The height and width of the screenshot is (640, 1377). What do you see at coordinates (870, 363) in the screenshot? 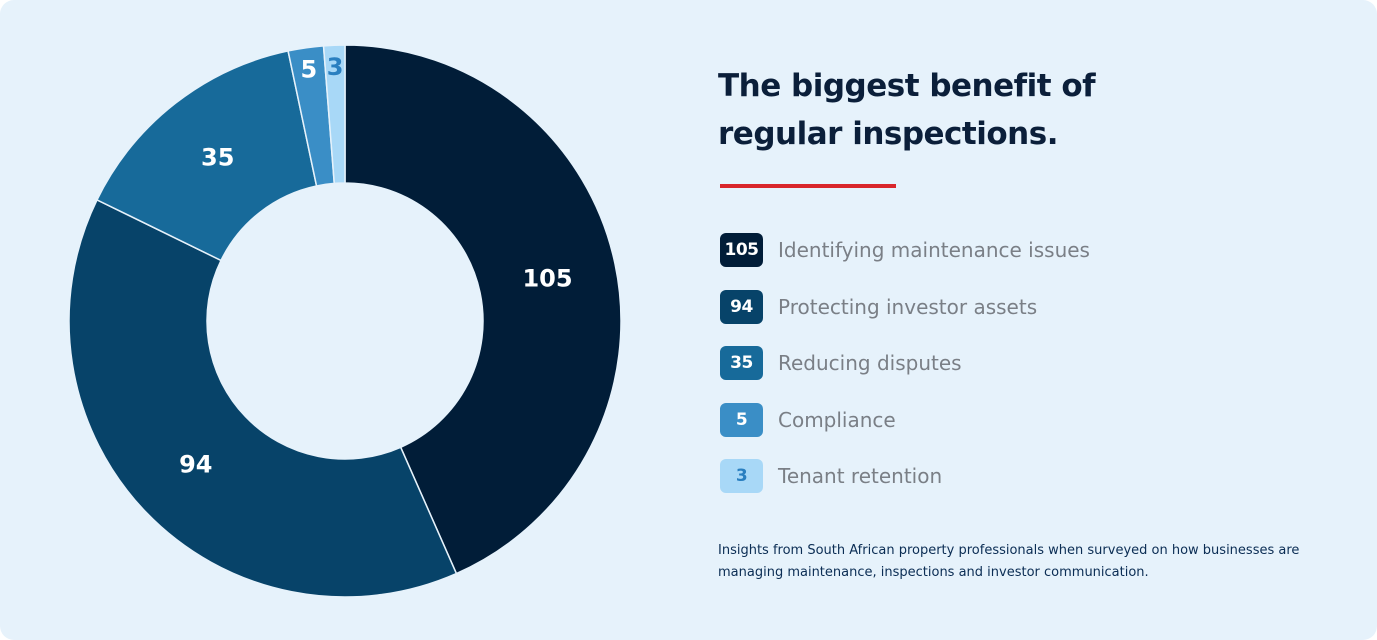
I see `legend-label: Reducing disputes` at bounding box center [870, 363].